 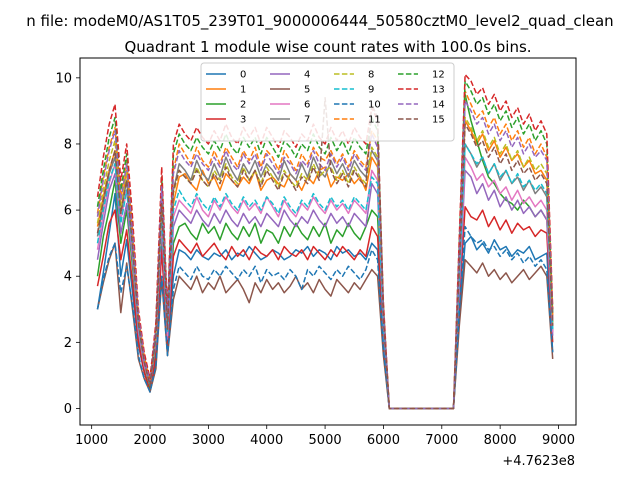 I want to click on y-tick-label: 10, so click(x=63, y=78).